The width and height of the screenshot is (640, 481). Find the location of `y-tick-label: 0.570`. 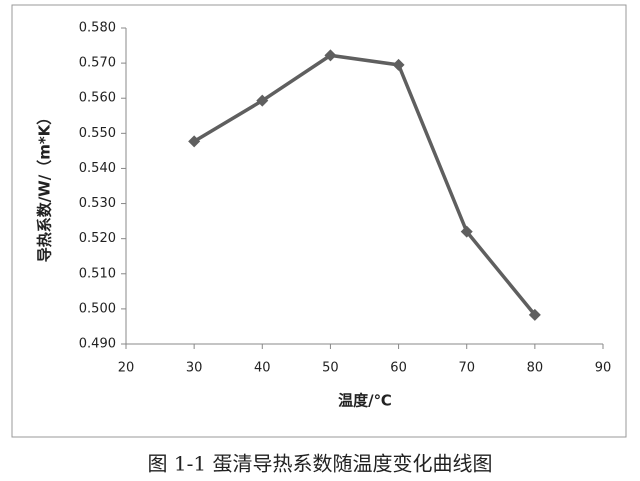

y-tick-label: 0.570 is located at coordinates (97, 63).